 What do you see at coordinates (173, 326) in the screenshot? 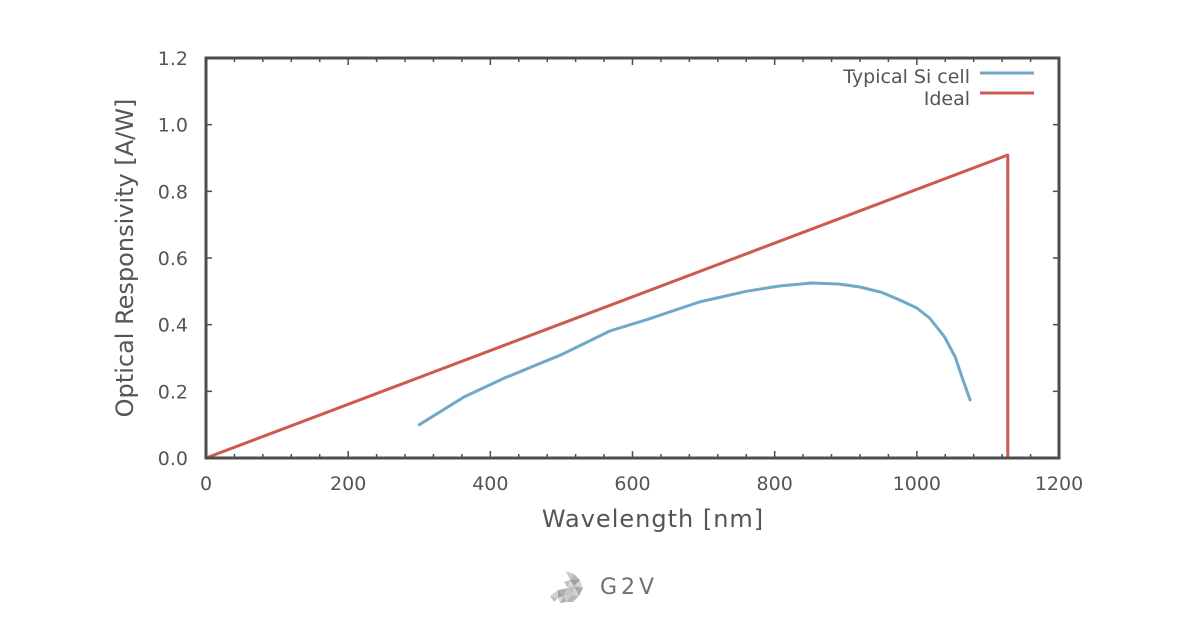
I see `y-tick-label: 0.4` at bounding box center [173, 326].